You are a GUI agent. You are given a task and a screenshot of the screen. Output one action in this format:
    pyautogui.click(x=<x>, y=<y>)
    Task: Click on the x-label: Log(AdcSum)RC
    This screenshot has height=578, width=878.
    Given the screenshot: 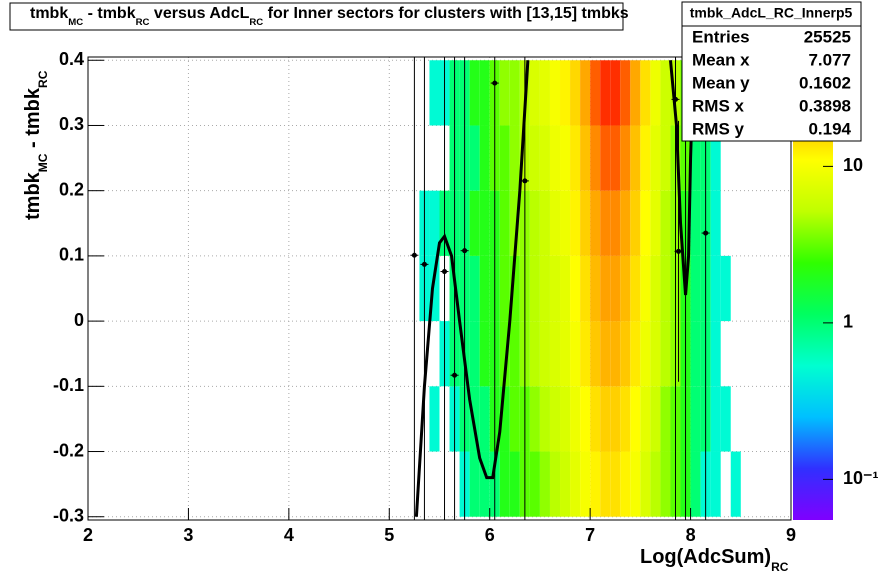 What is the action you would take?
    pyautogui.click(x=714, y=560)
    